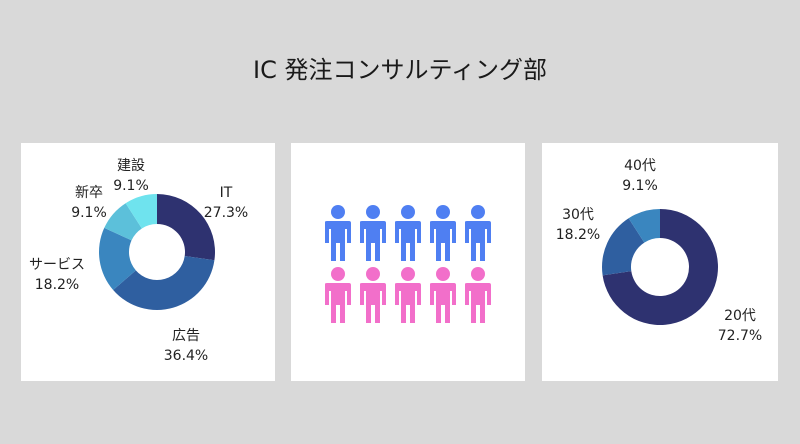  Describe the element at coordinates (57, 265) in the screenshot. I see `category-service: サービス` at that location.